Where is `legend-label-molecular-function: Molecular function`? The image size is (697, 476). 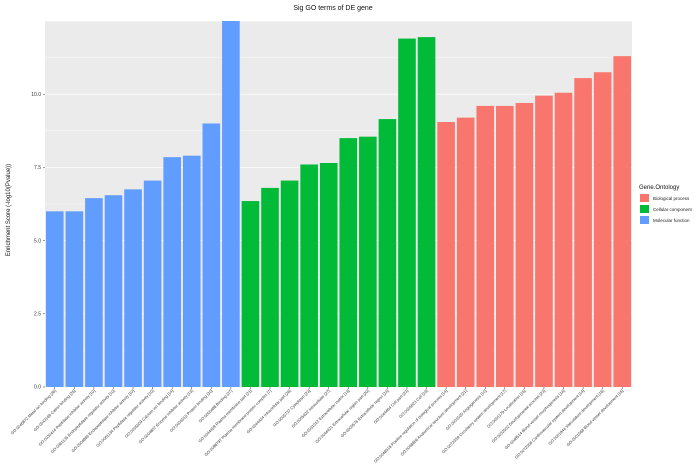
legend-label-molecular-function: Molecular function is located at coordinates (671, 220).